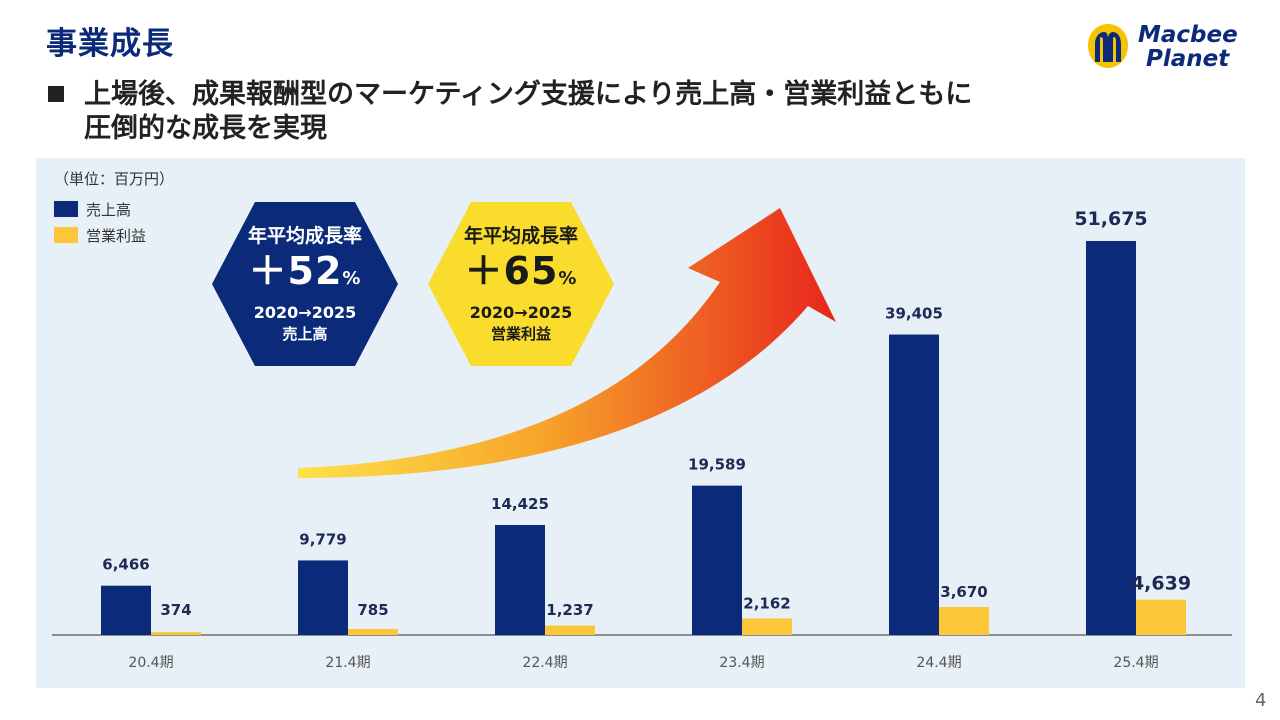 This screenshot has width=1280, height=720. Describe the element at coordinates (109, 209) in the screenshot. I see `legend-label-sales: 売上高` at that location.